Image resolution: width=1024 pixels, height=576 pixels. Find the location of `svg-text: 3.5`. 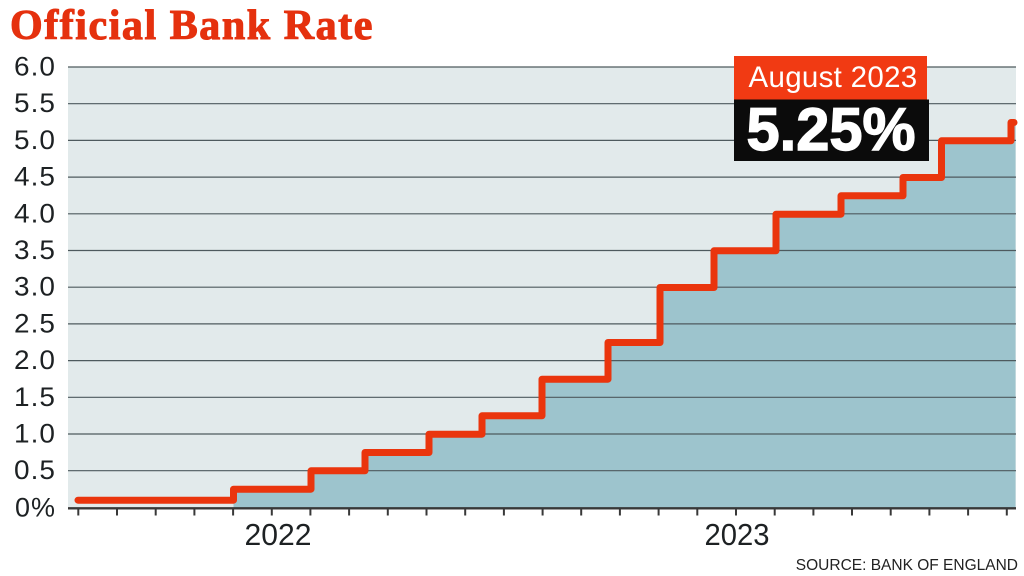

svg-text: 3.5 is located at coordinates (35, 250).